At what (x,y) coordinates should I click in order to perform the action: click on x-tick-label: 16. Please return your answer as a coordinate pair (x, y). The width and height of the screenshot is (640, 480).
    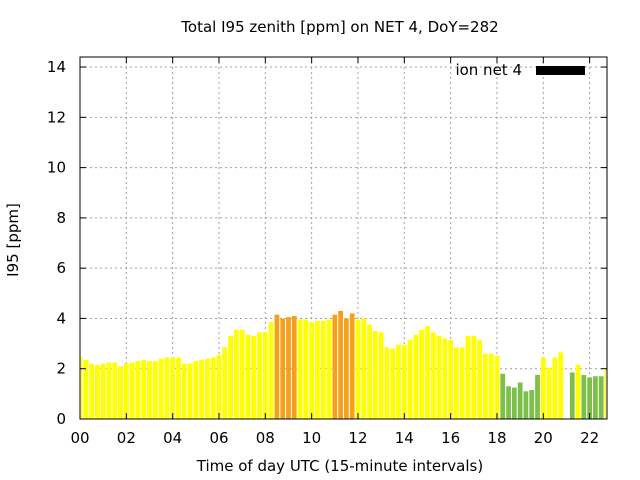
    Looking at the image, I should click on (450, 438).